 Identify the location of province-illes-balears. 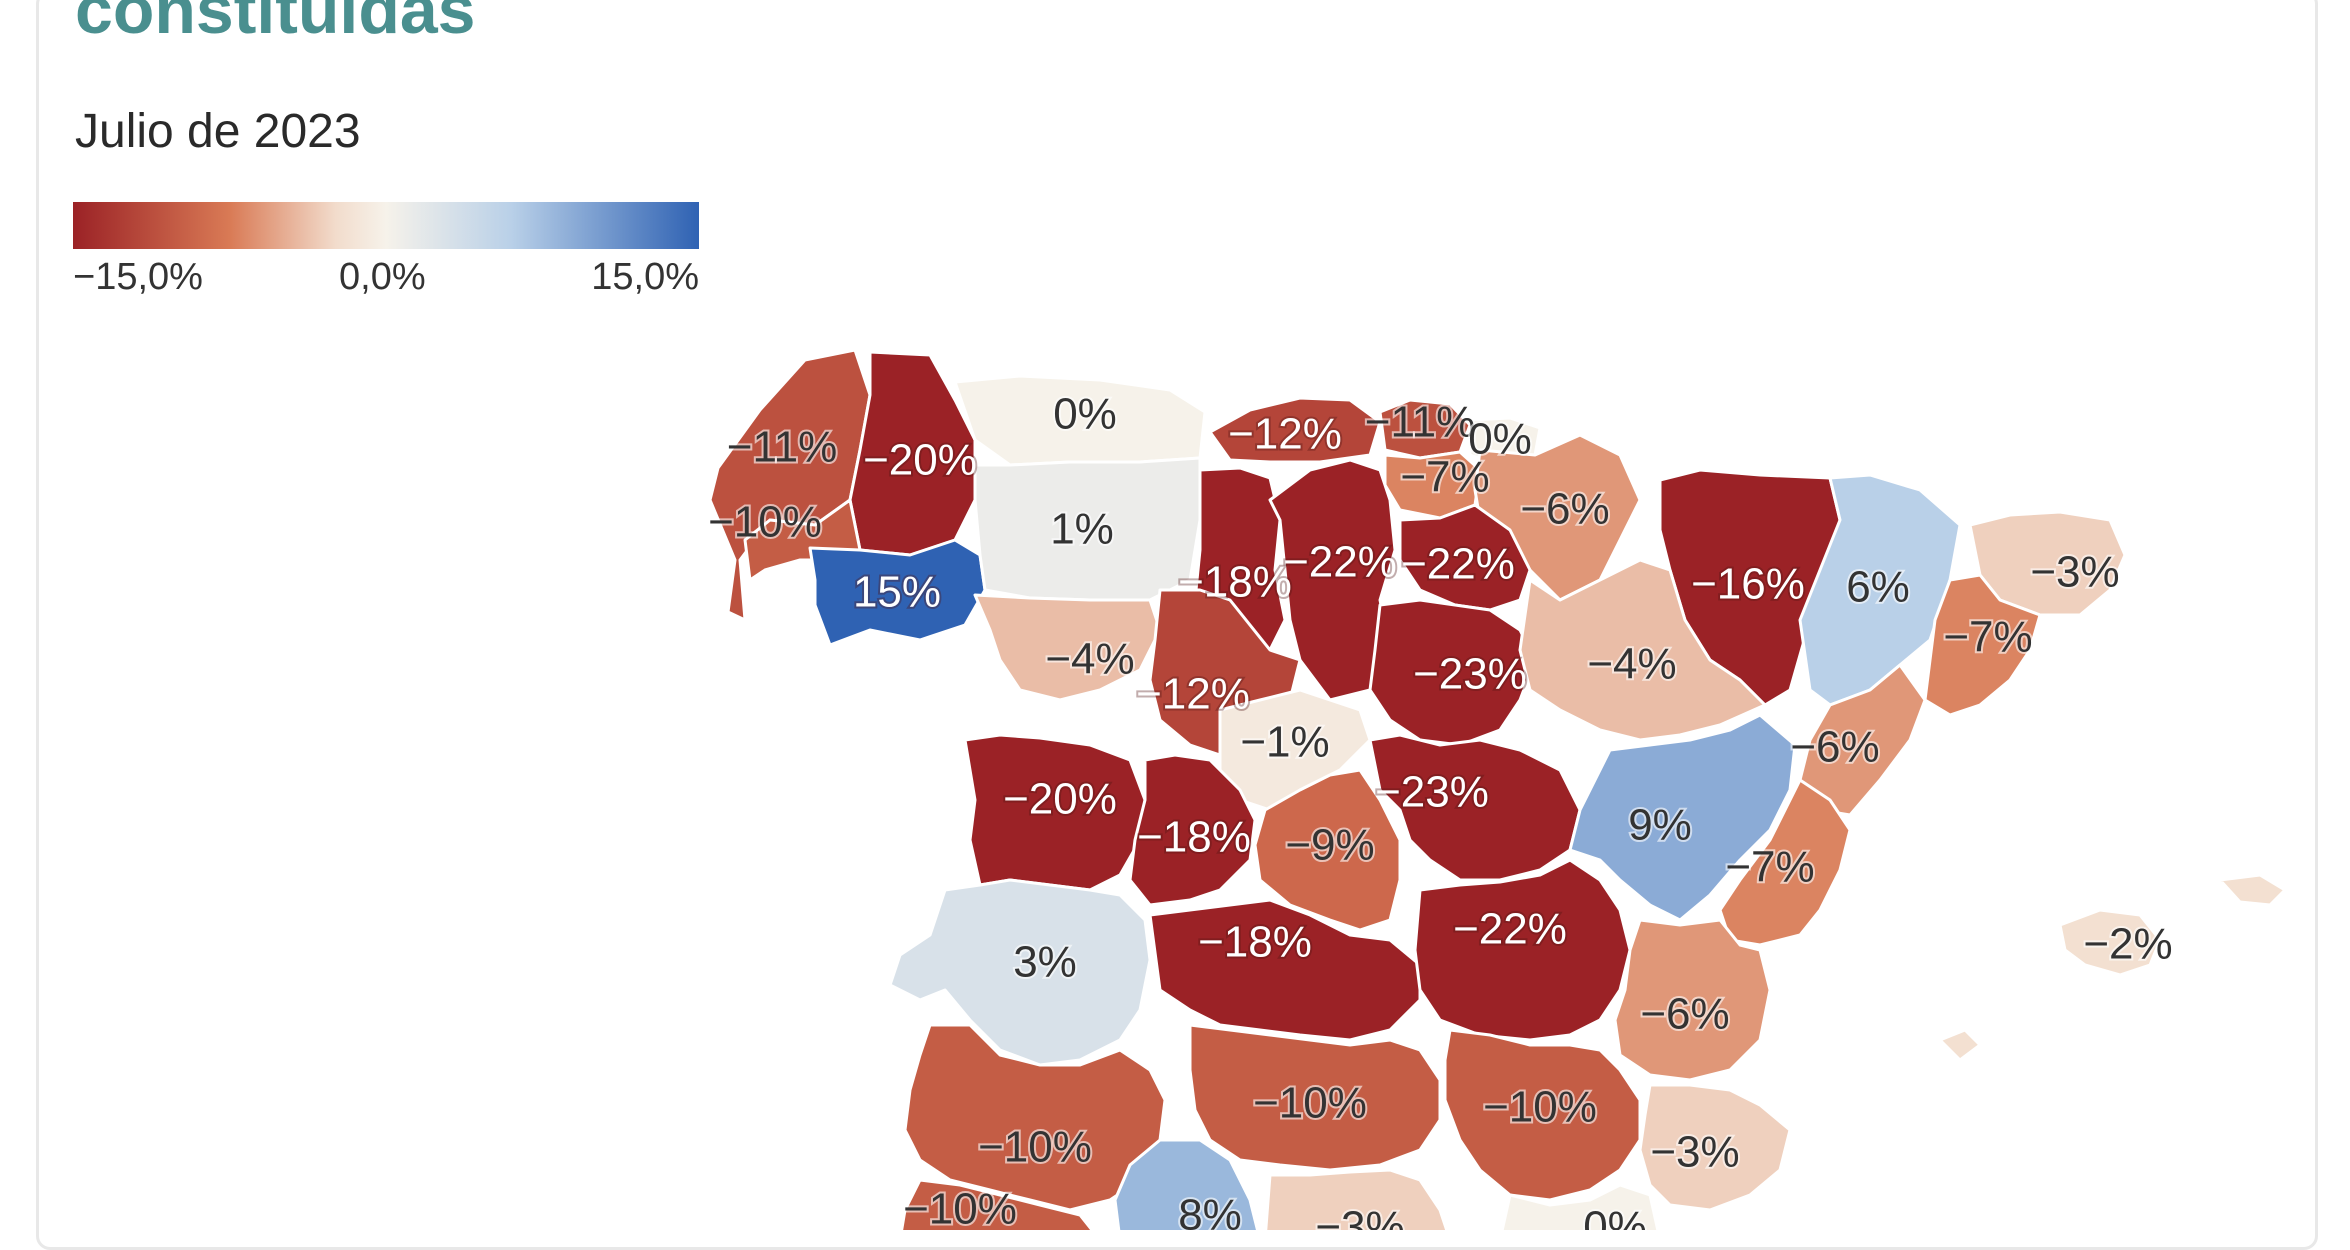
(2112, 967).